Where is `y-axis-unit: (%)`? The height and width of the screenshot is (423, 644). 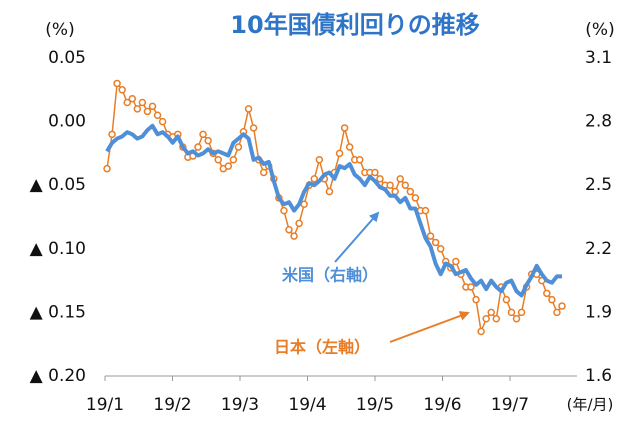
y-axis-unit: (%) is located at coordinates (59, 30).